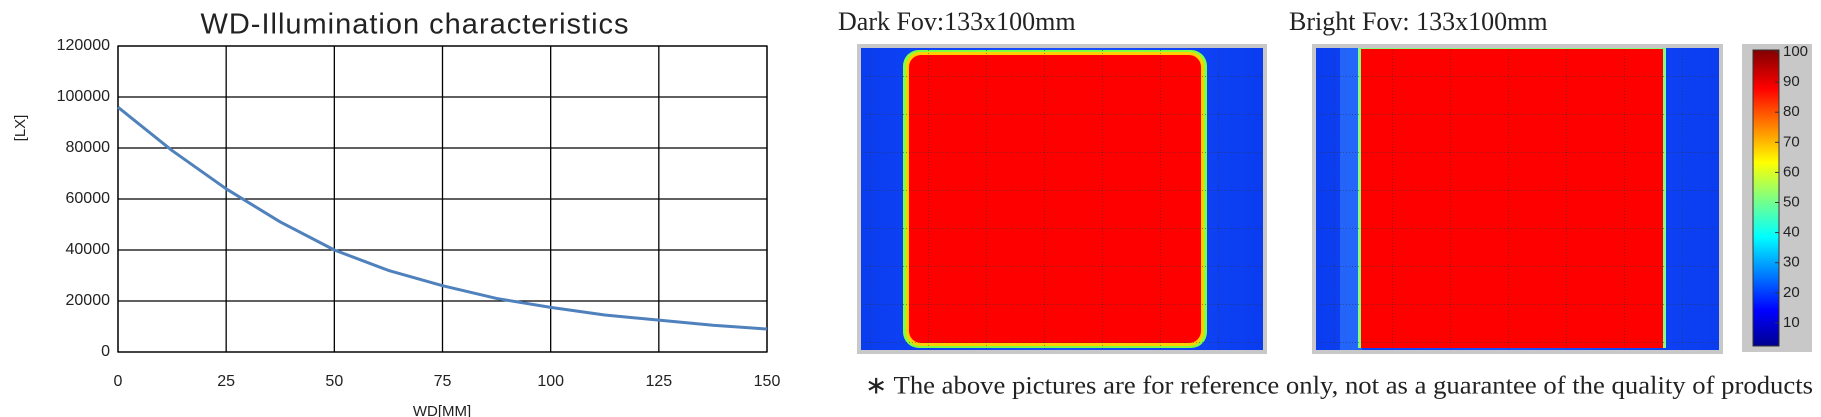 This screenshot has height=417, width=1821. What do you see at coordinates (88, 300) in the screenshot?
I see `y-tick-label: 20000` at bounding box center [88, 300].